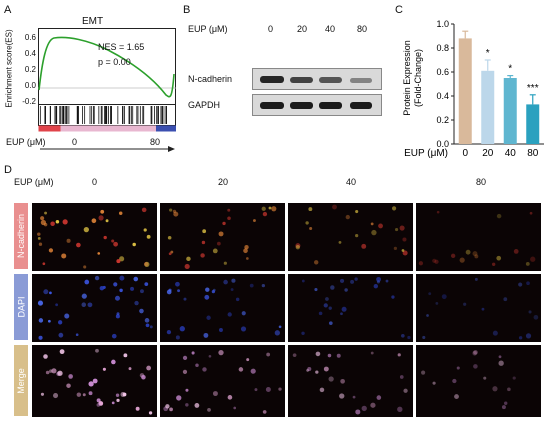  Describe the element at coordinates (121, 47) in the screenshot. I see `gsea-nes: NES = 1.65` at that location.